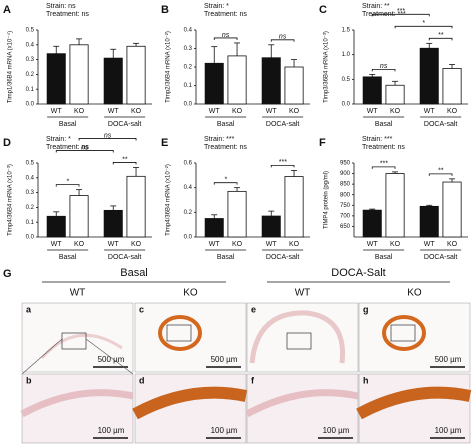 The width and height of the screenshot is (474, 445). I want to click on subpanel-letter: h, so click(366, 380).